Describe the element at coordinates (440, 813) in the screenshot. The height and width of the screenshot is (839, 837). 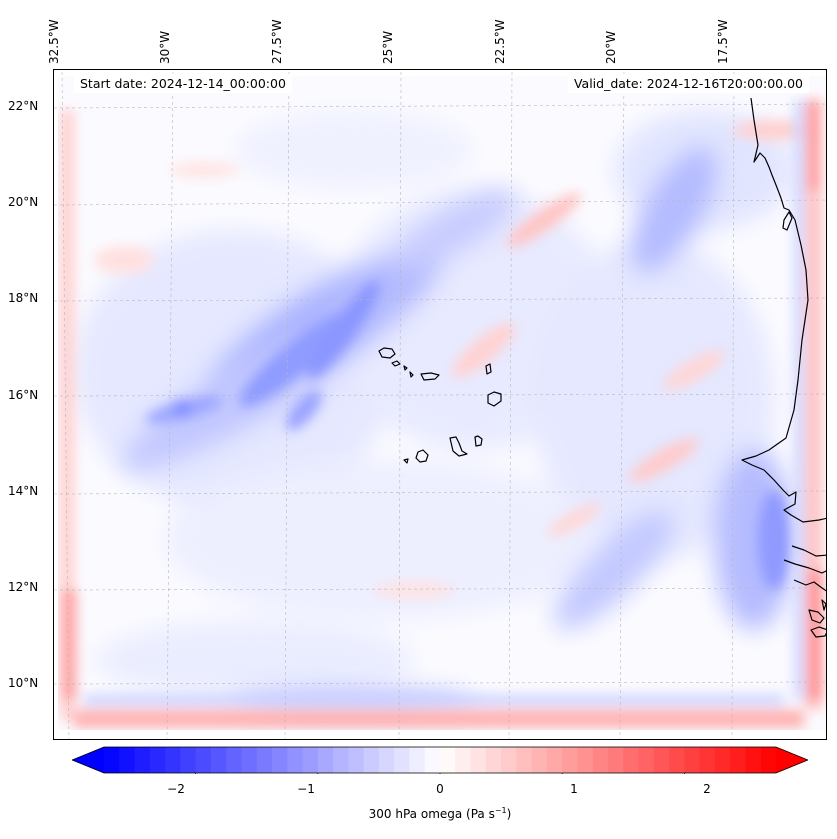
I see `colorbar-label: 300 hPa omega (Pa s−1)` at that location.